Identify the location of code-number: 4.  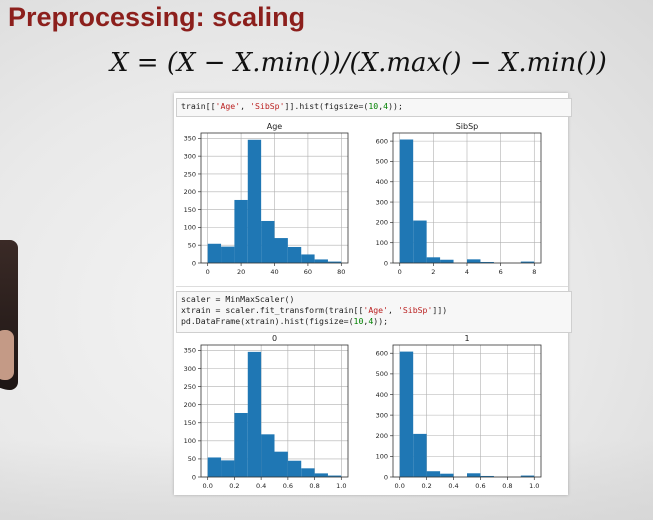
(386, 106).